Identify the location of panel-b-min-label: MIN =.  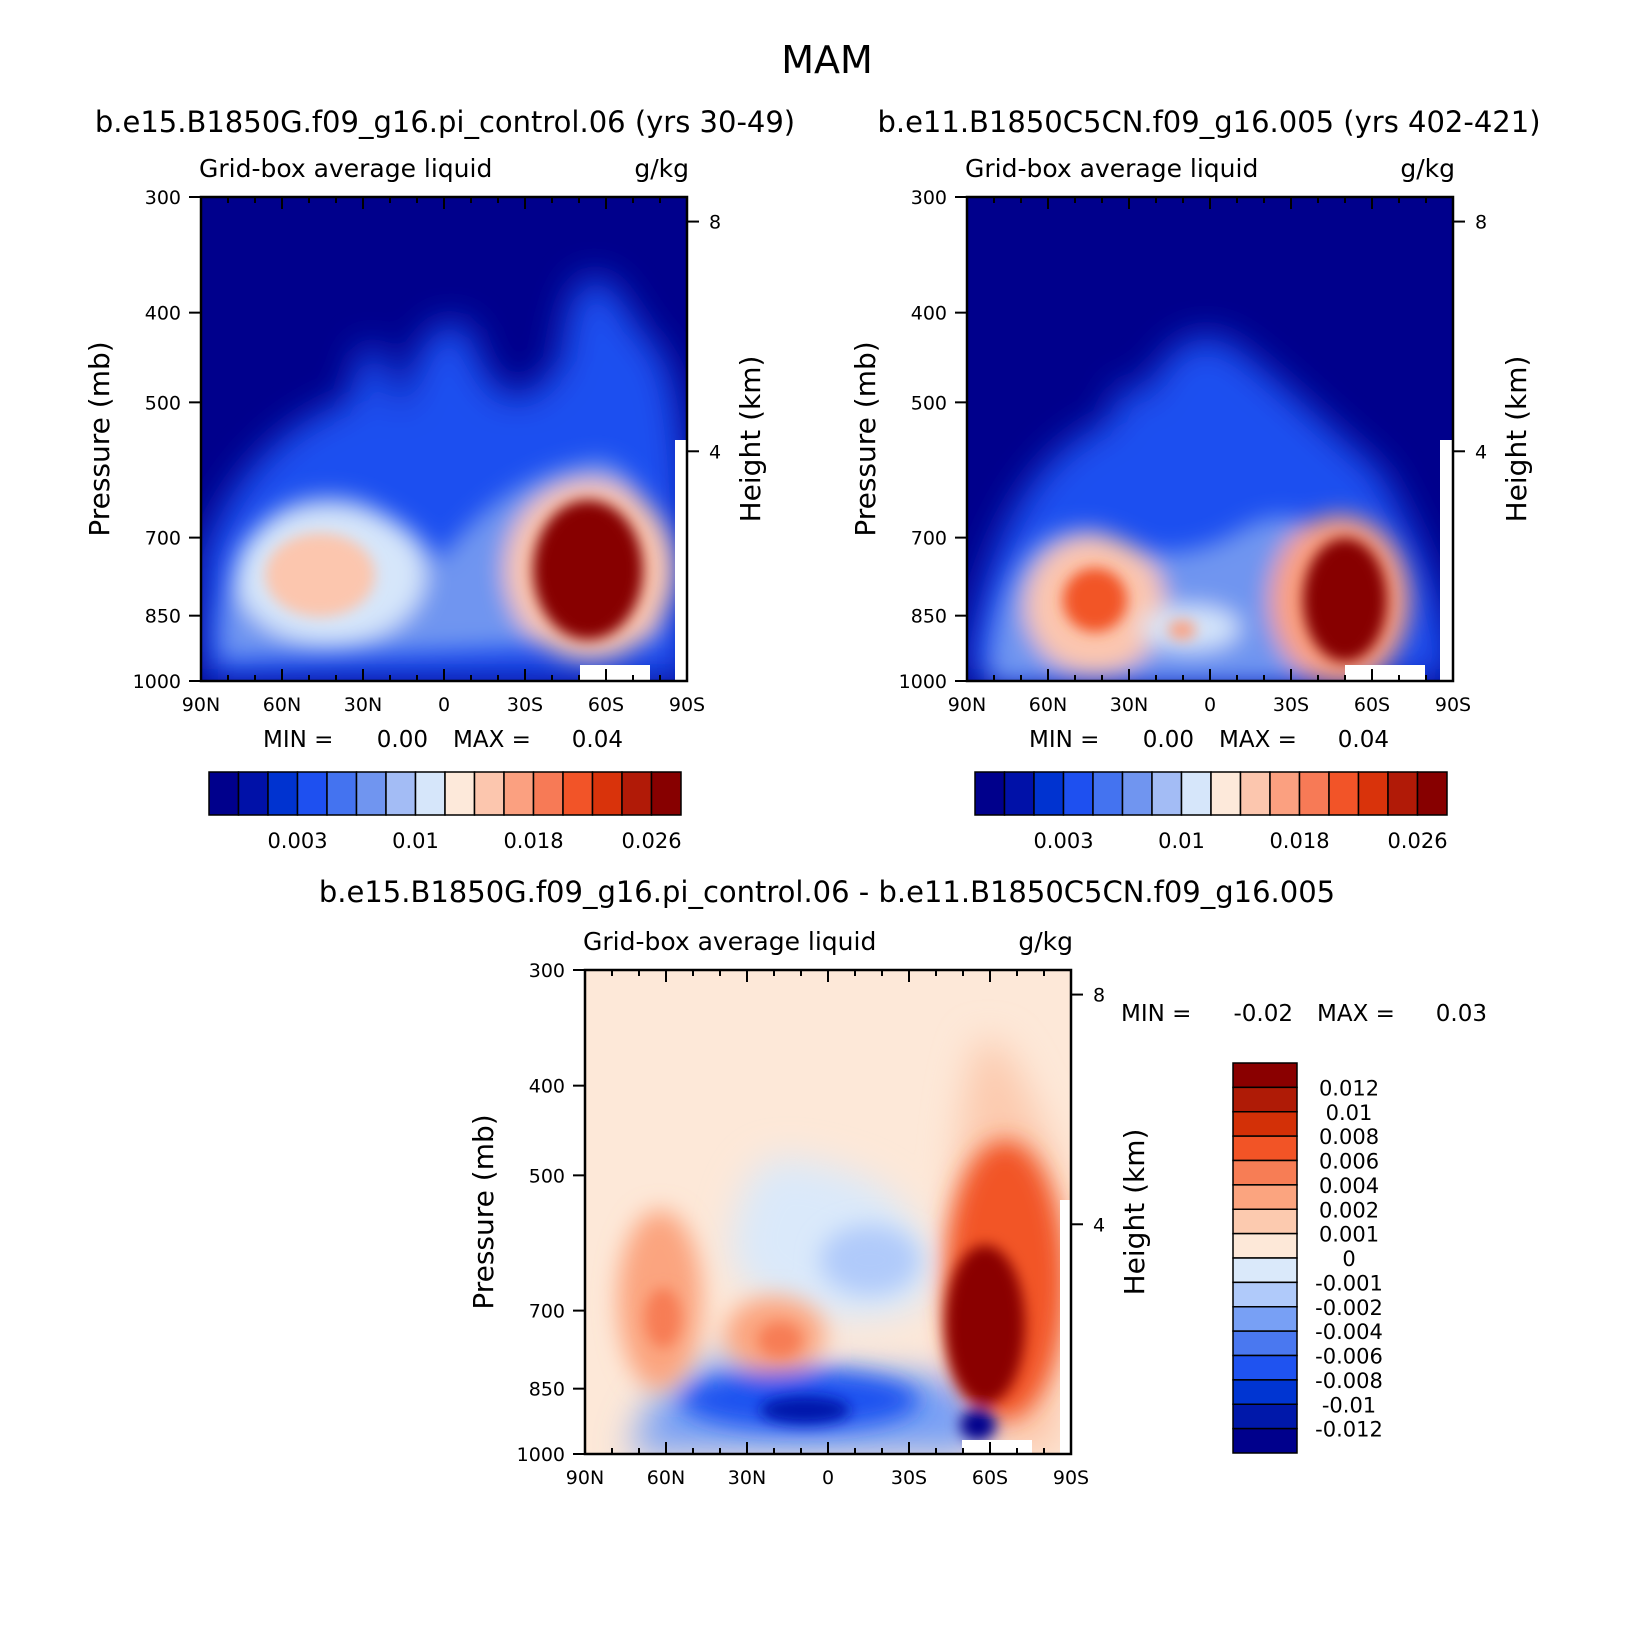
(1064, 740).